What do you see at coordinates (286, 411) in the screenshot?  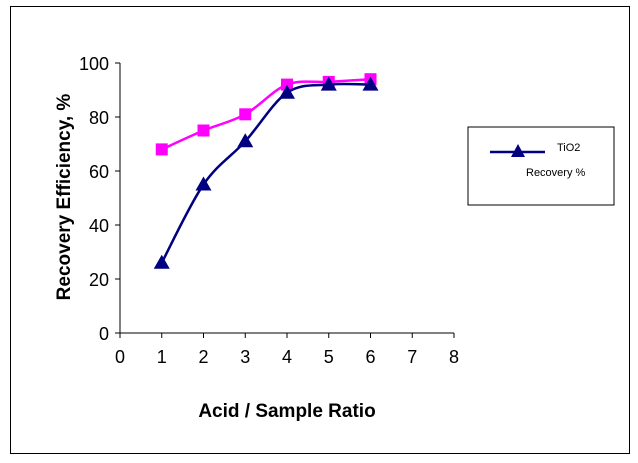 I see `x-axis-title: Acid / Sample Ratio` at bounding box center [286, 411].